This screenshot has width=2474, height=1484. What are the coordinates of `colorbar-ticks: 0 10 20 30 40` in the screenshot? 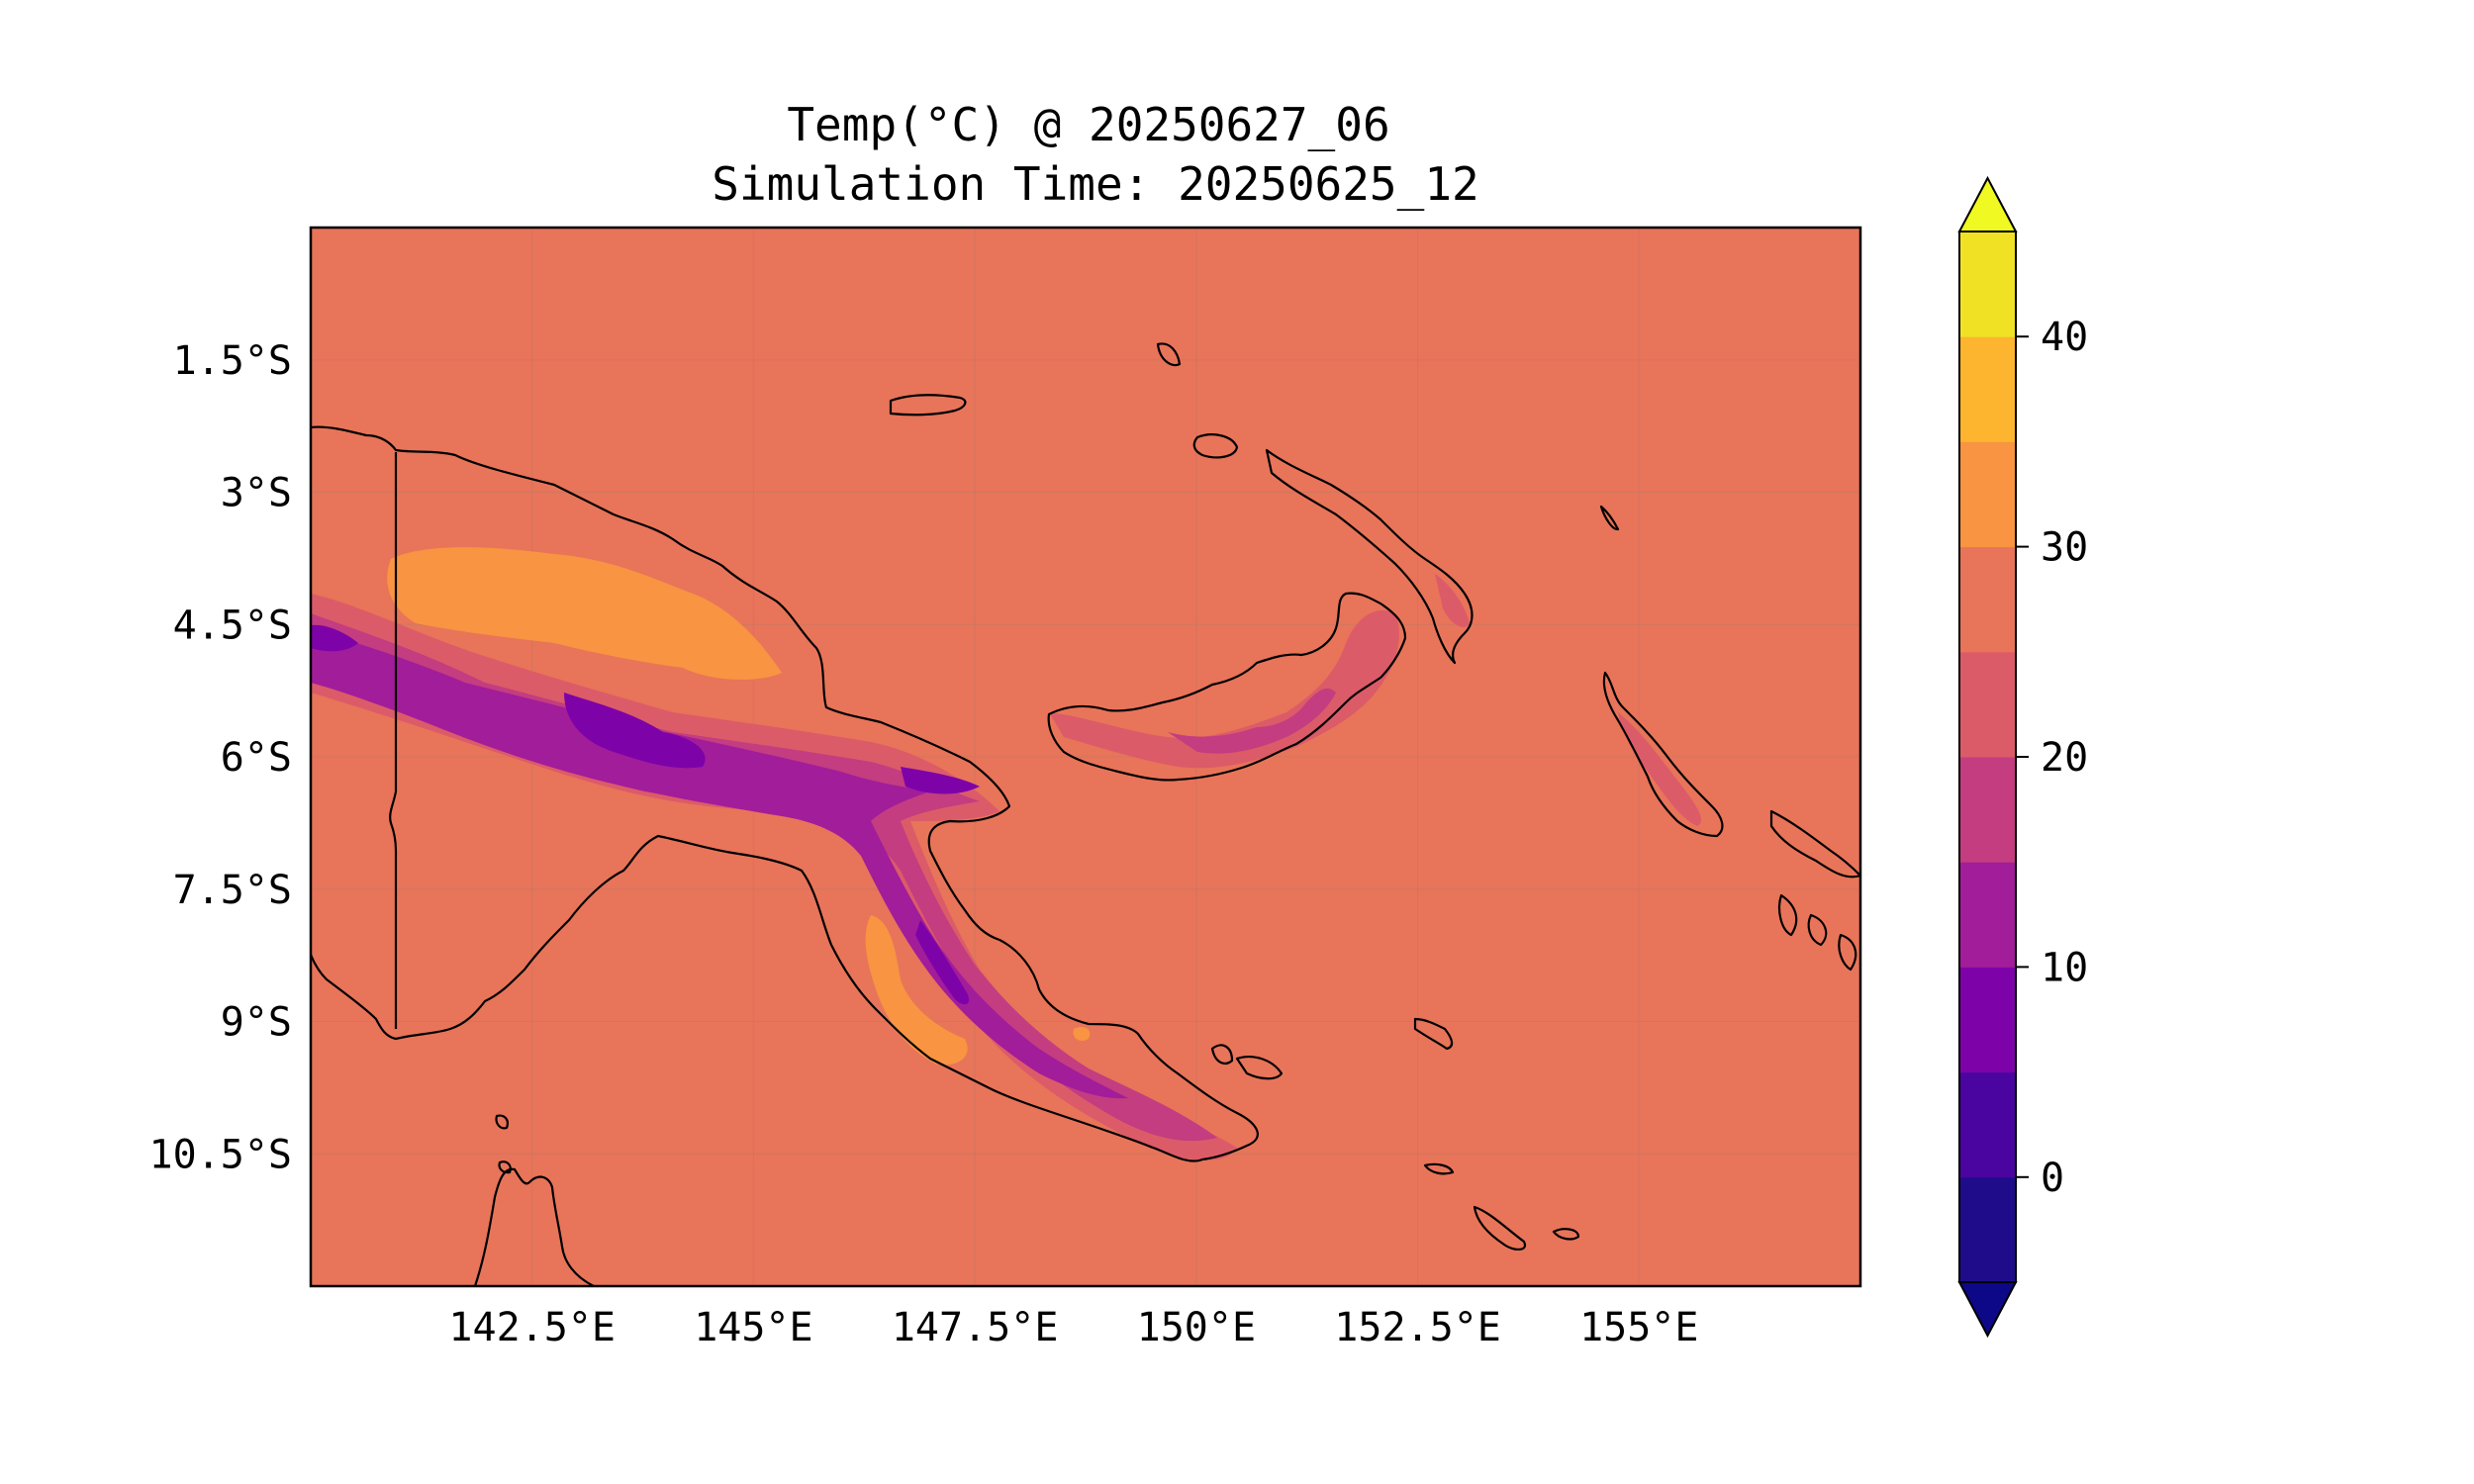 It's located at (2052, 758).